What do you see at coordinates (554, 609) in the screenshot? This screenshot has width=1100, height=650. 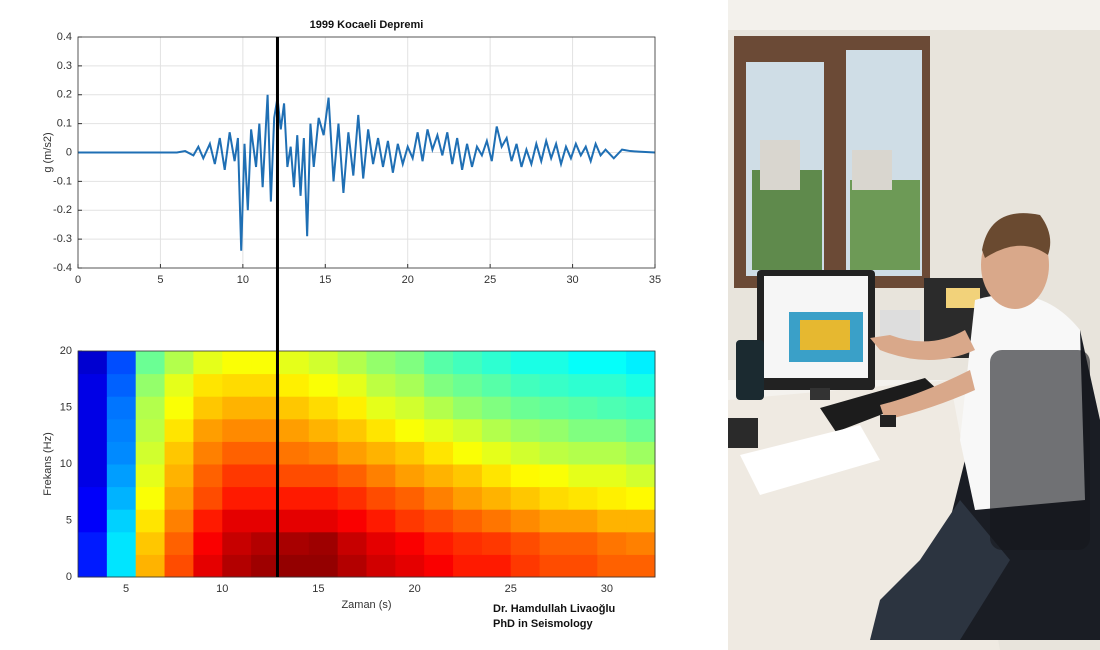 I see `credit-line: Dr. Hamdullah Livaoğlu` at bounding box center [554, 609].